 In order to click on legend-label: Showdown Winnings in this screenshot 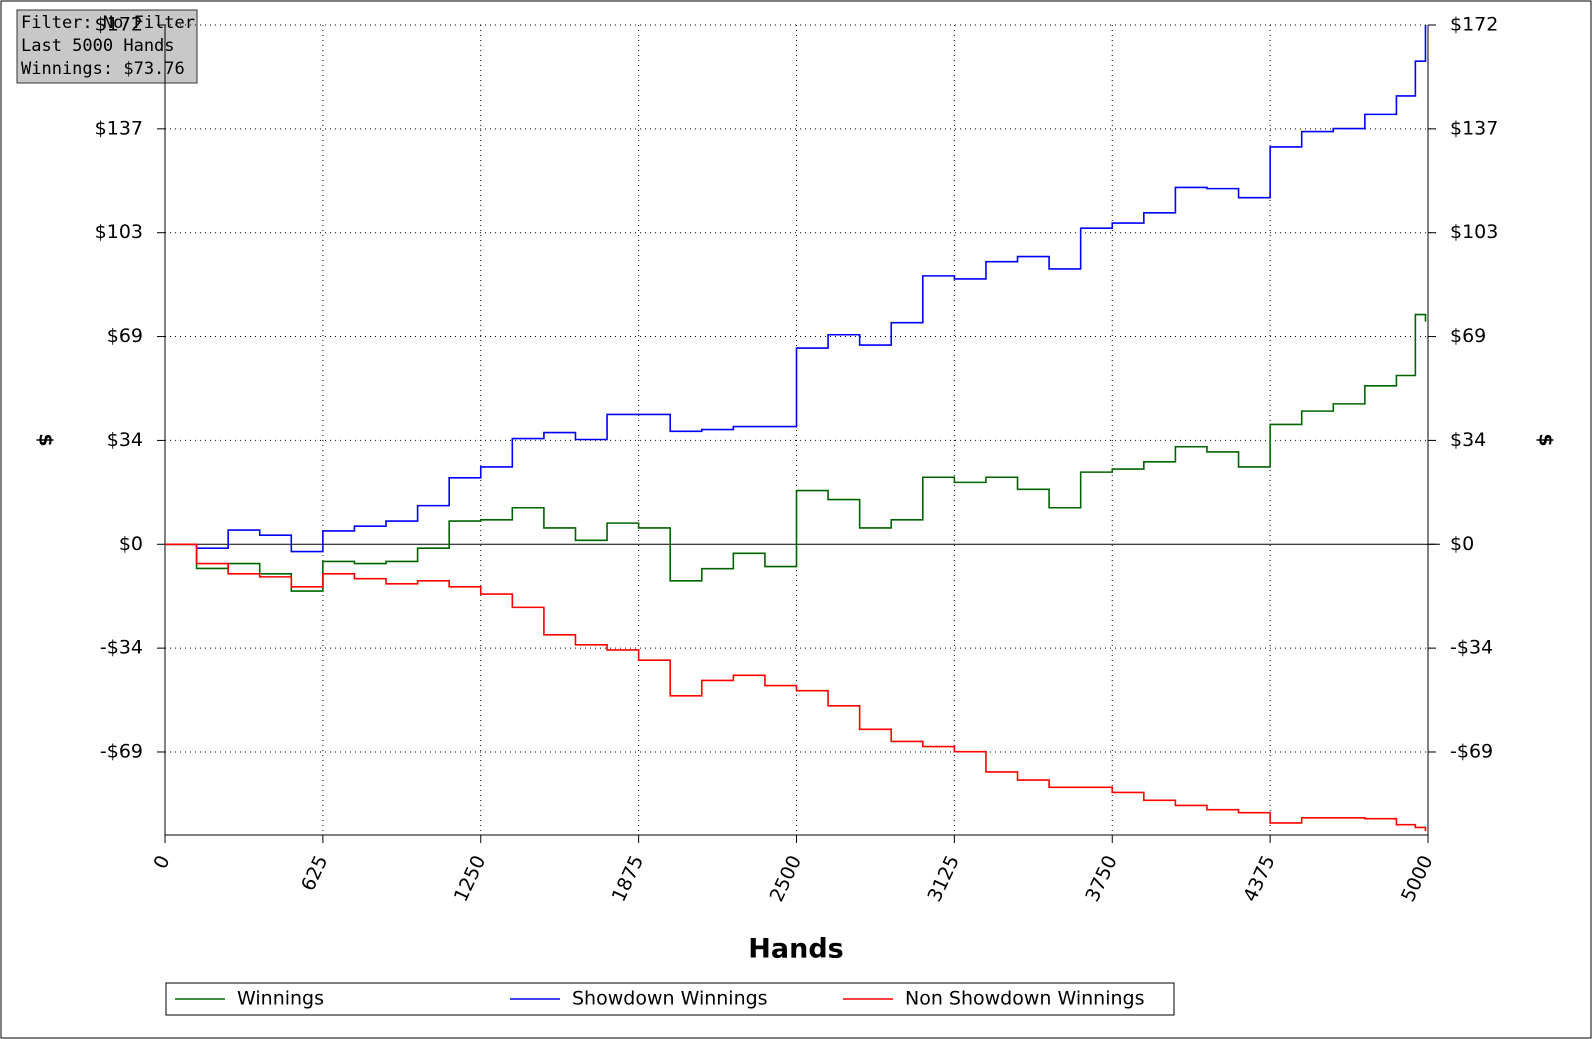, I will do `click(670, 999)`.